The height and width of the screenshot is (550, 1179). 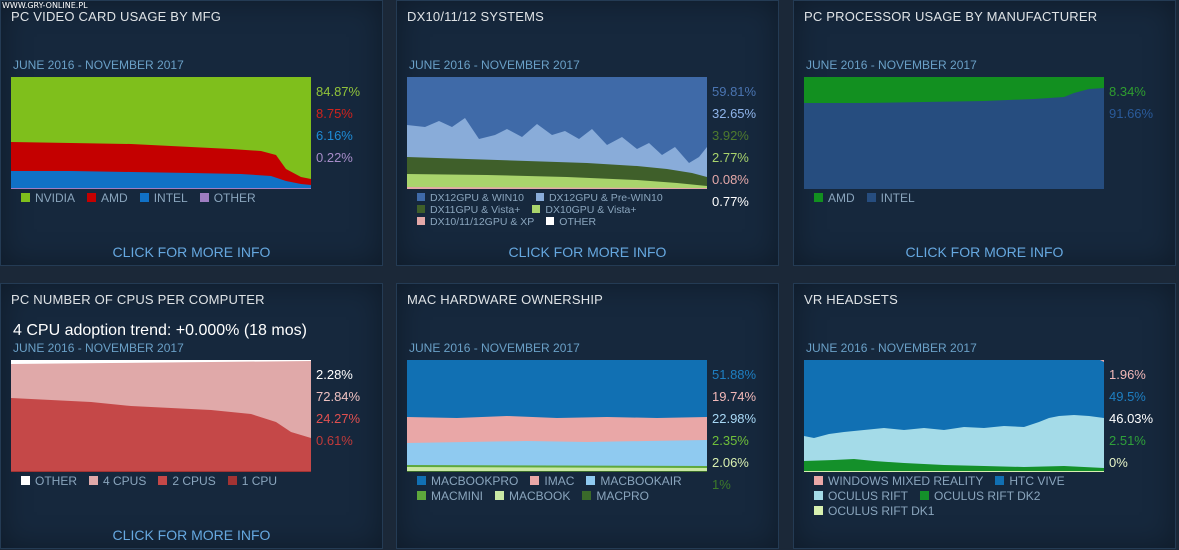 I want to click on panel-title: PC VIDEO CARD USAGE BY MFG, so click(x=116, y=16).